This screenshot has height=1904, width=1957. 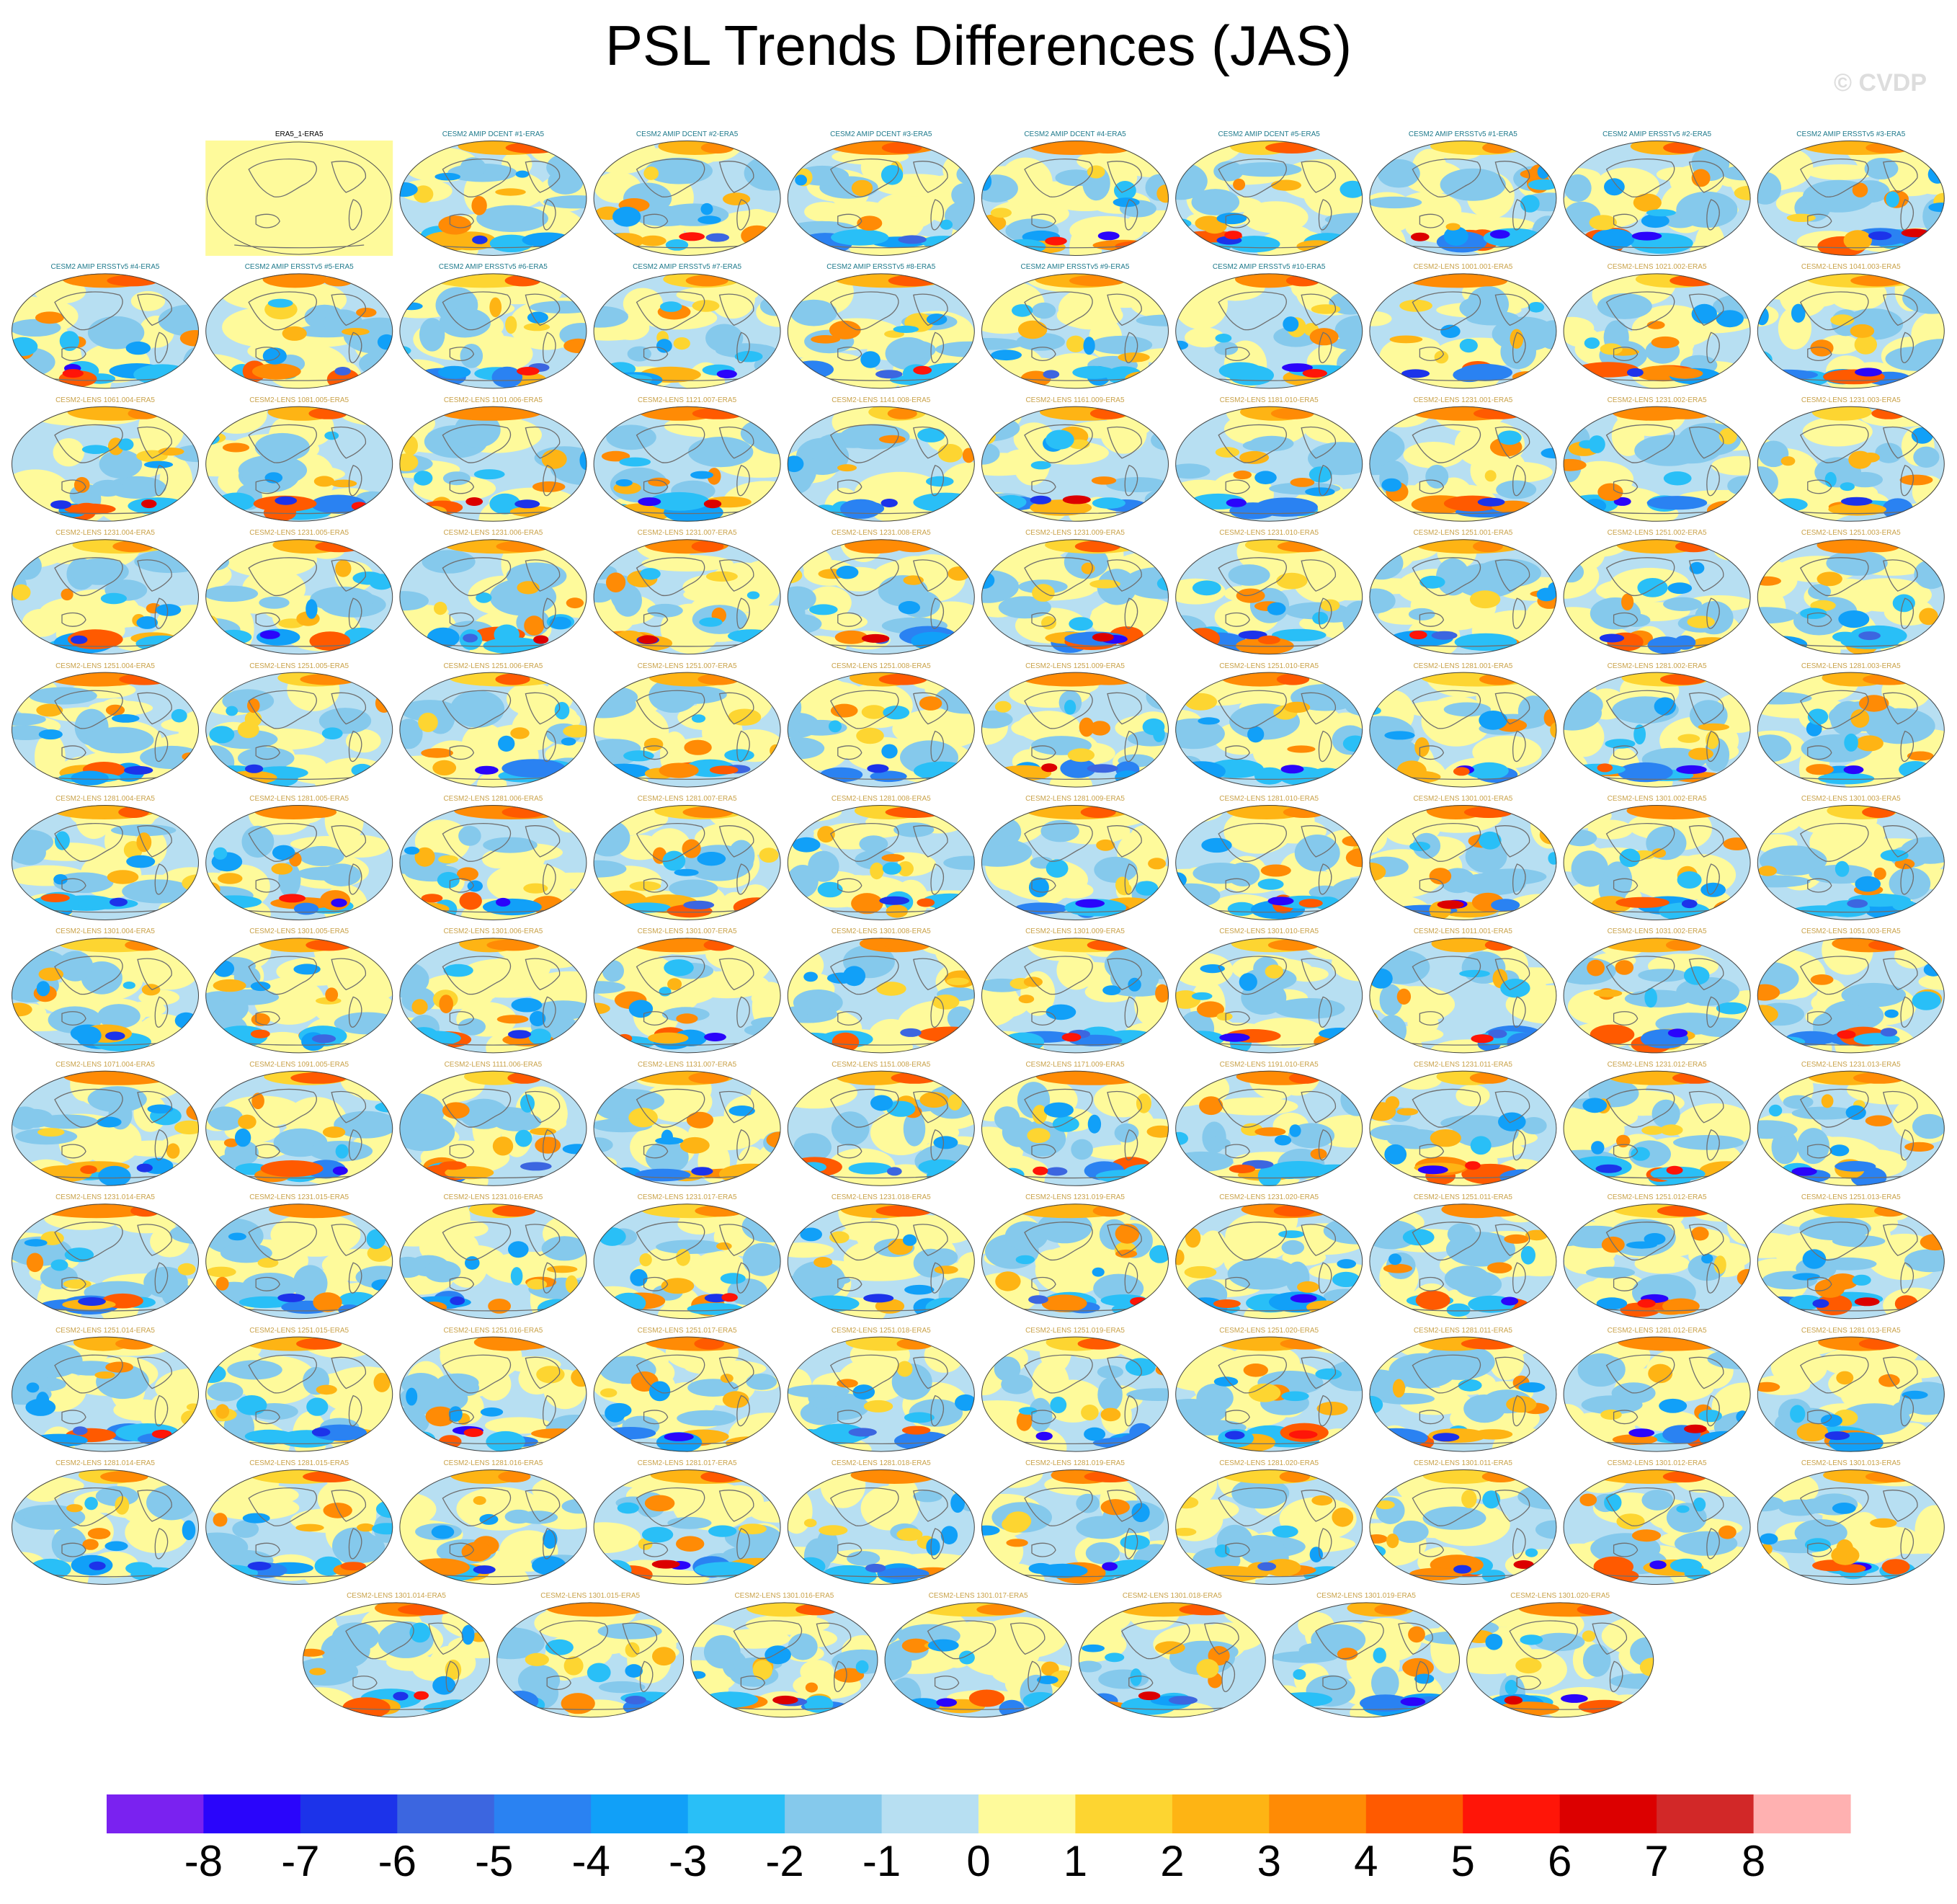 I want to click on panel-title: CESM2-LENS 1251.010-ERA5, so click(x=1269, y=666).